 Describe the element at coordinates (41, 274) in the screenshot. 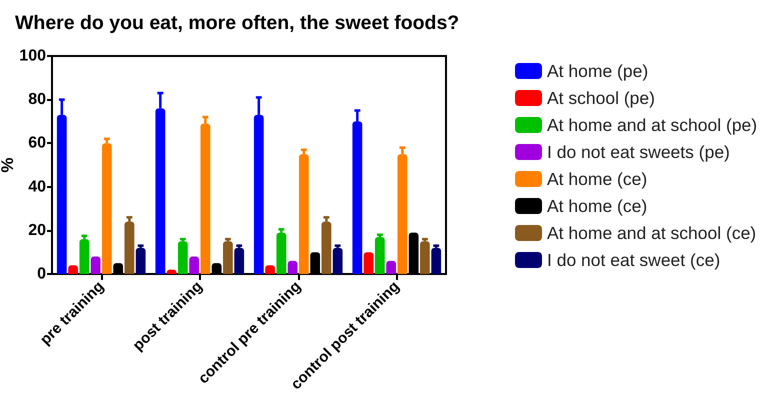

I see `y-tick-label: 0` at that location.